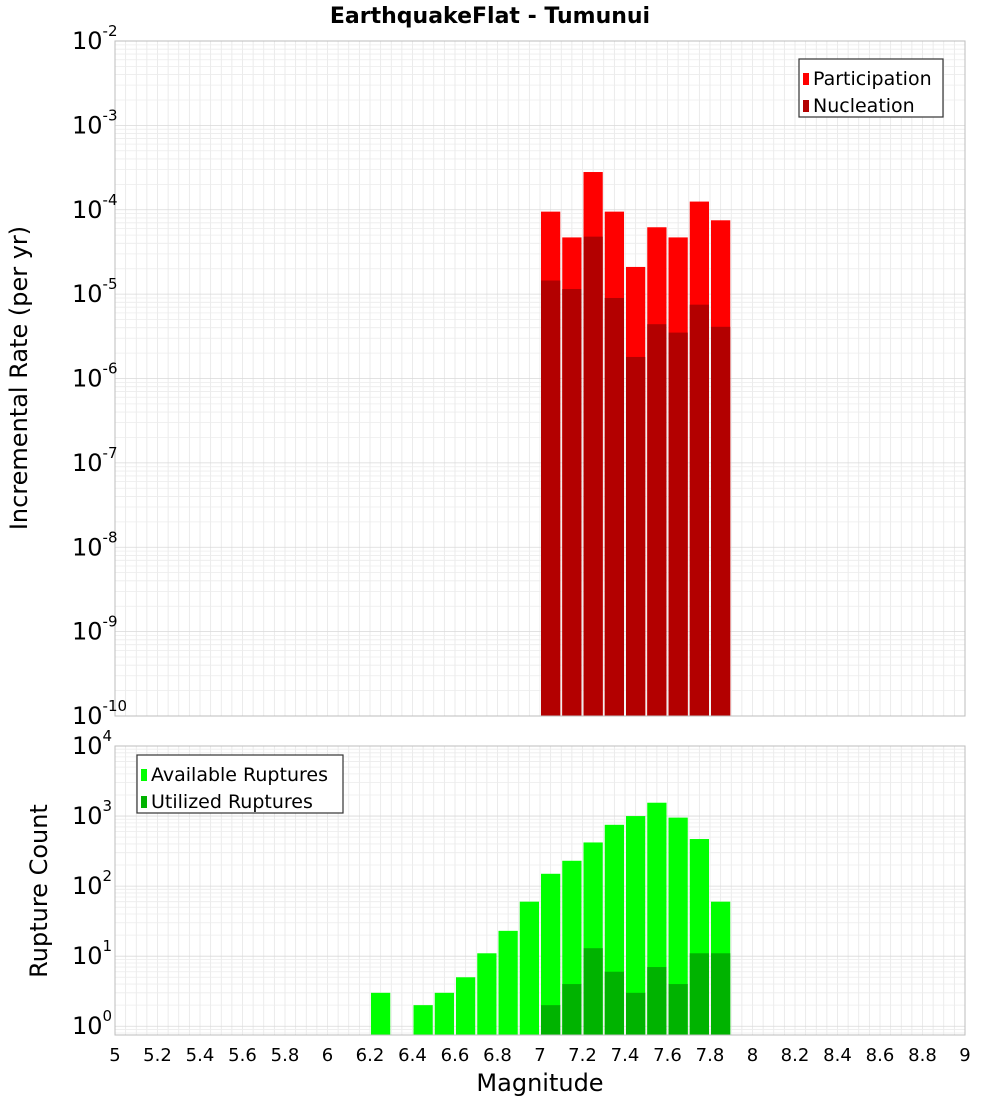 The image size is (1000, 1100). I want to click on chart-title: EarthquakeFlat - Tumunui, so click(490, 16).